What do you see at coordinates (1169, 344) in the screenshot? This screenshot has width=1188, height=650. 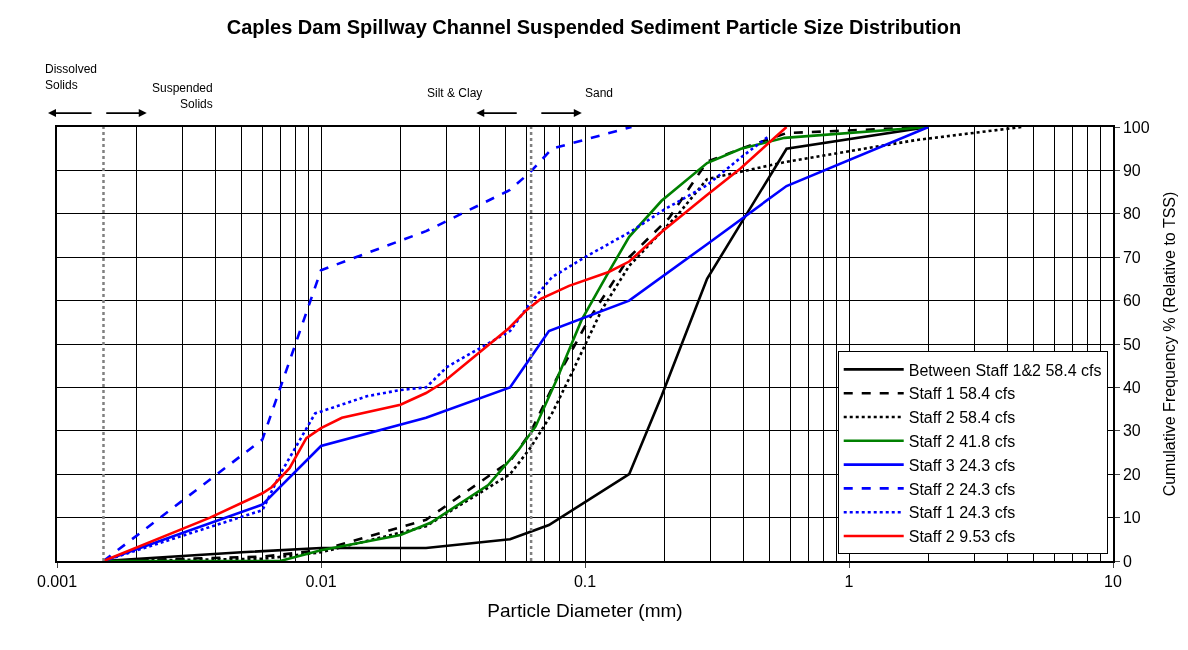 I see `y-axis-title: Cumulative Frequency % (Relative to TSS)` at bounding box center [1169, 344].